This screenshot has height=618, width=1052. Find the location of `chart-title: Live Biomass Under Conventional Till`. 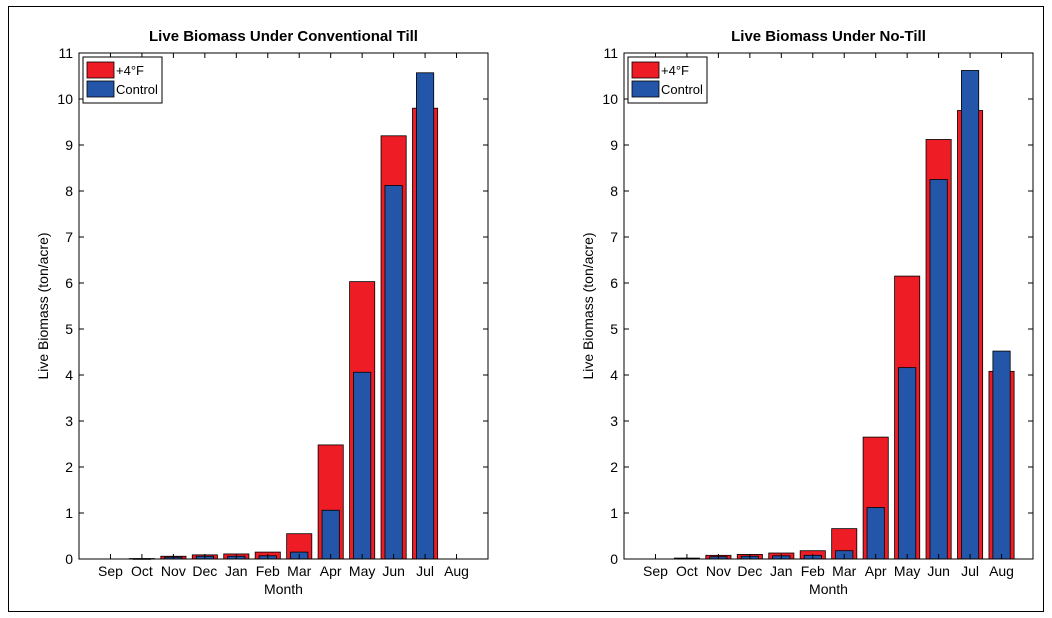

chart-title: Live Biomass Under Conventional Till is located at coordinates (283, 36).